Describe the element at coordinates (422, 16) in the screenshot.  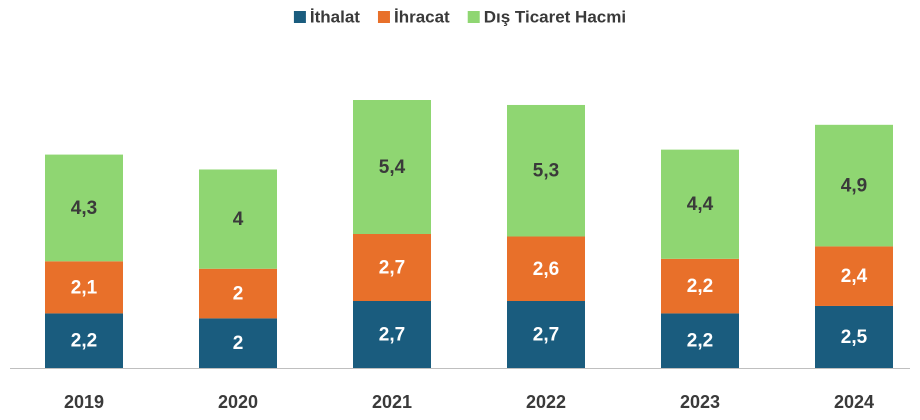
I see `legend-label: İhracat` at that location.